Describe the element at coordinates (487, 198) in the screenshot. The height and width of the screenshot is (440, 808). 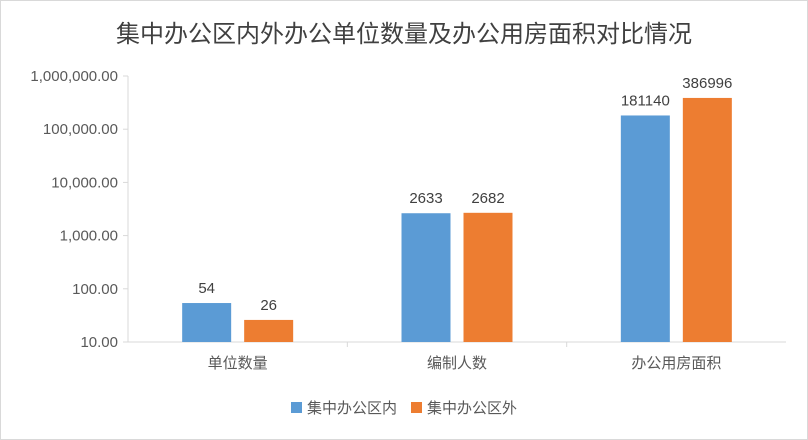
I see `data-label: 2682` at that location.